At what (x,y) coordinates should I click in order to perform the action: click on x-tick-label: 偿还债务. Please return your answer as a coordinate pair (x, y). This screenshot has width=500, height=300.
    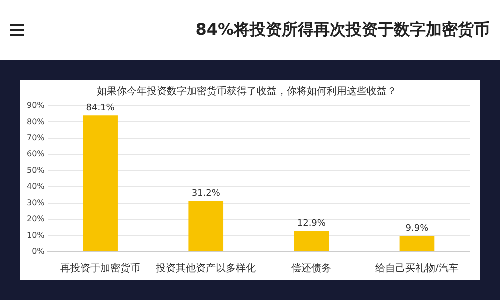
    Looking at the image, I should click on (312, 268).